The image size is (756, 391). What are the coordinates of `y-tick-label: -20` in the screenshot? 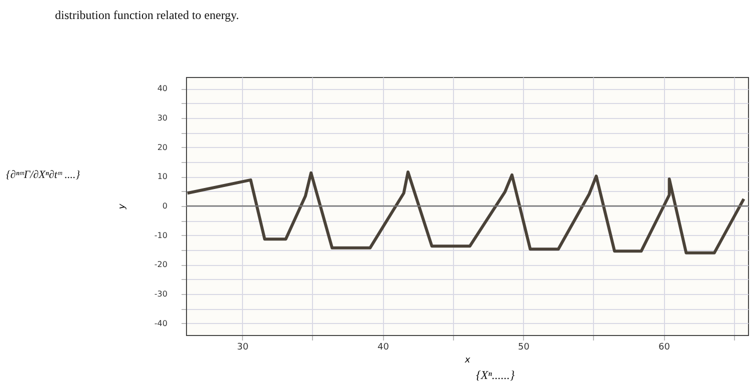 It's located at (161, 265).